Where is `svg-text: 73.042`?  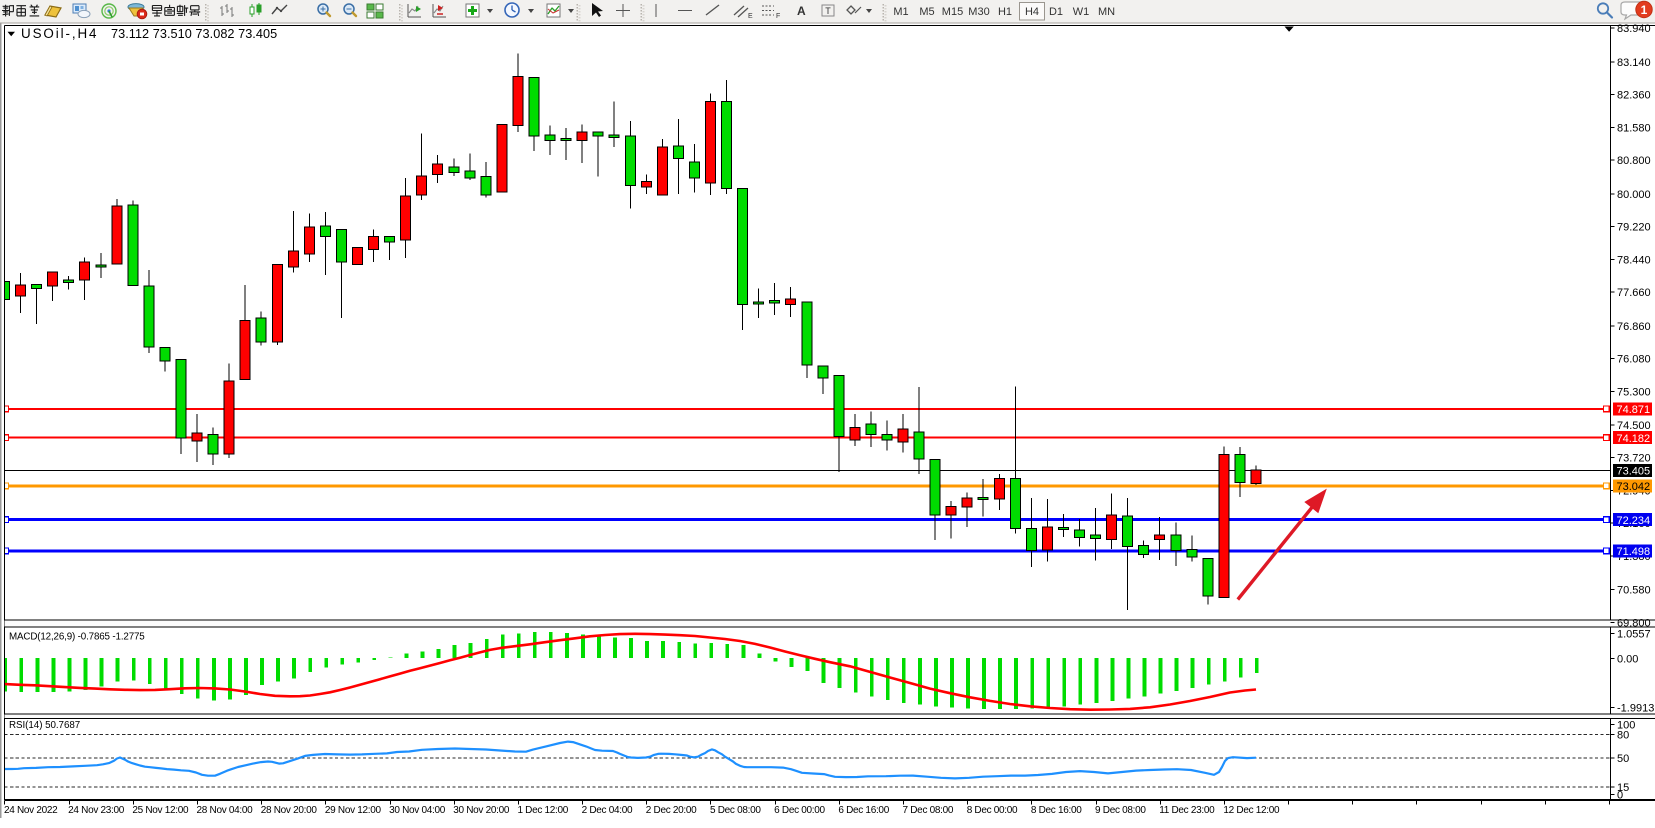
svg-text: 73.042 is located at coordinates (1634, 487).